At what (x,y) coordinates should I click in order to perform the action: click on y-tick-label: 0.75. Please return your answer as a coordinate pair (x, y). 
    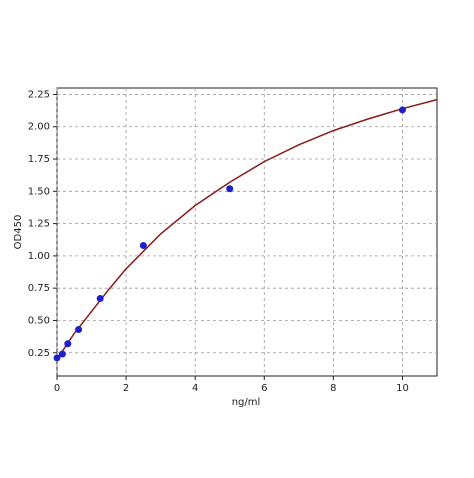
    Looking at the image, I should click on (39, 288).